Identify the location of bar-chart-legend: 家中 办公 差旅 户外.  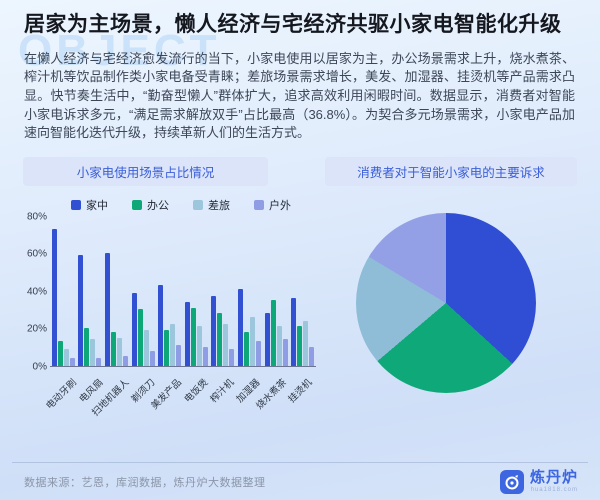
(181, 205).